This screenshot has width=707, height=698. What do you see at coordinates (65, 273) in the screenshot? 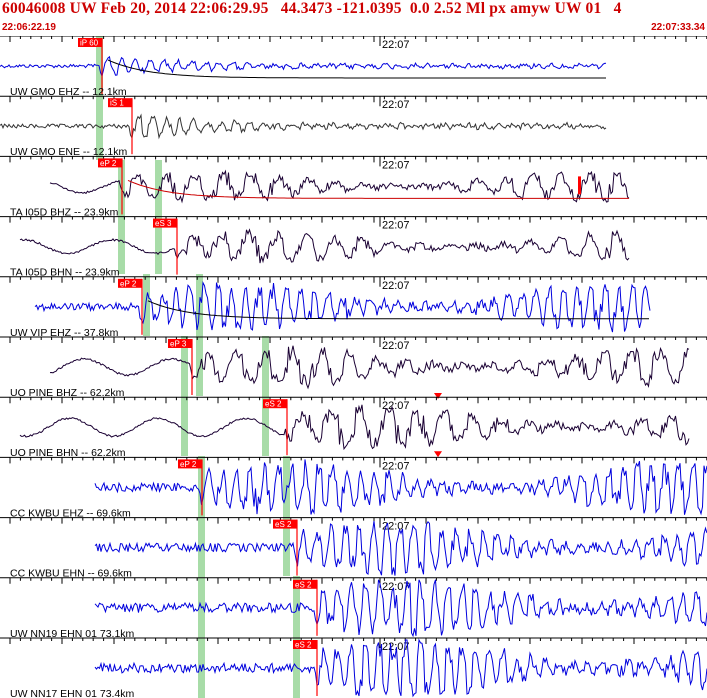
I see `station-label: TA I05D BHN -- 23.9km` at bounding box center [65, 273].